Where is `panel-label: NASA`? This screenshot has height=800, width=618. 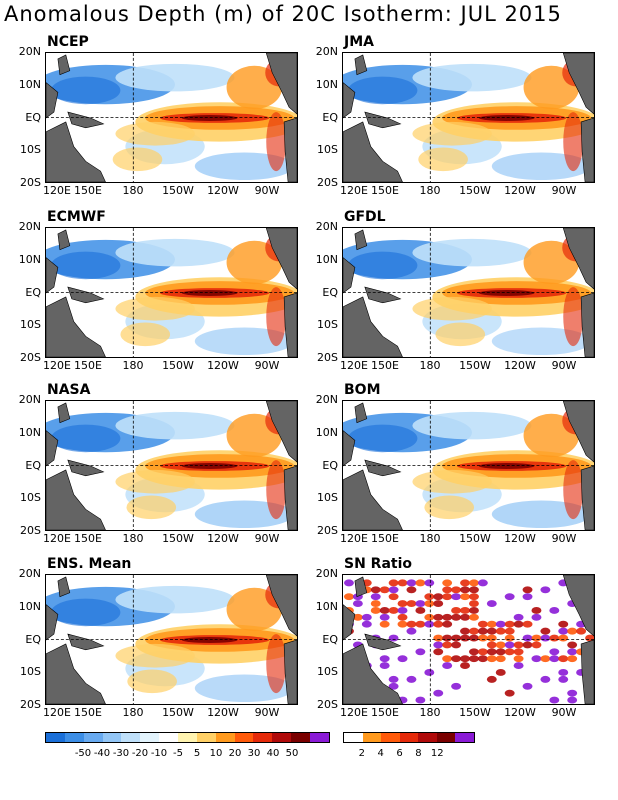
panel-label: NASA is located at coordinates (69, 390).